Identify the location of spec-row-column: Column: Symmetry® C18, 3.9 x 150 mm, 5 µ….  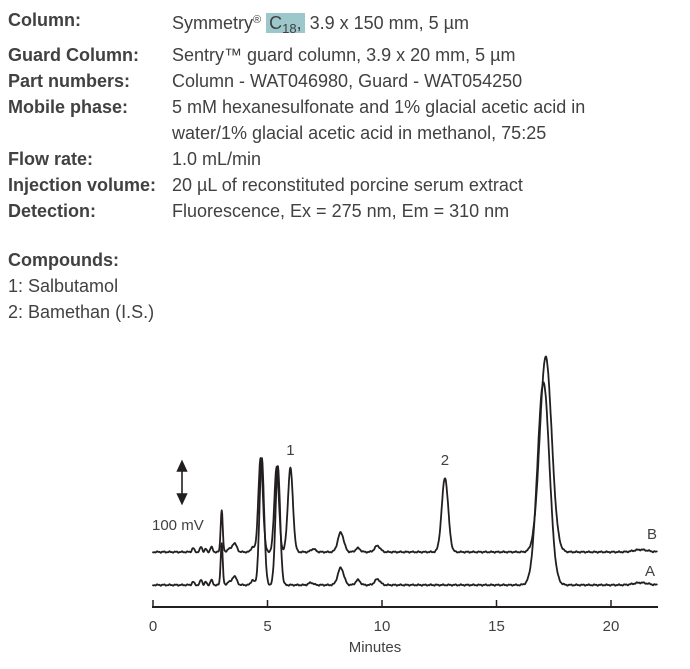
(296, 24).